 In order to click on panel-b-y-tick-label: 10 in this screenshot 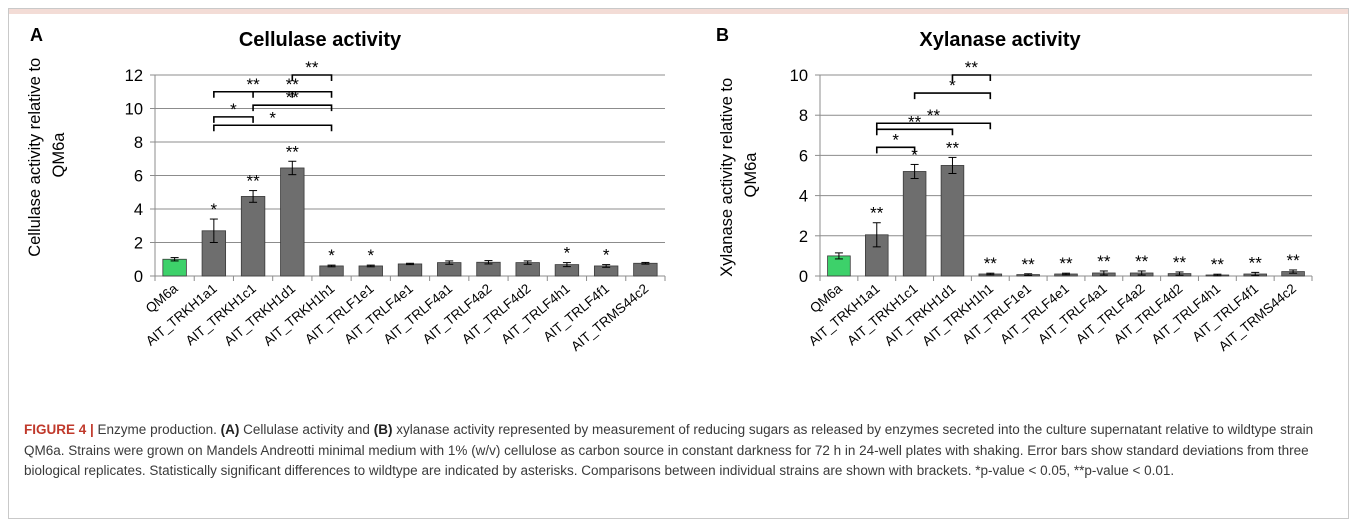, I will do `click(799, 76)`.